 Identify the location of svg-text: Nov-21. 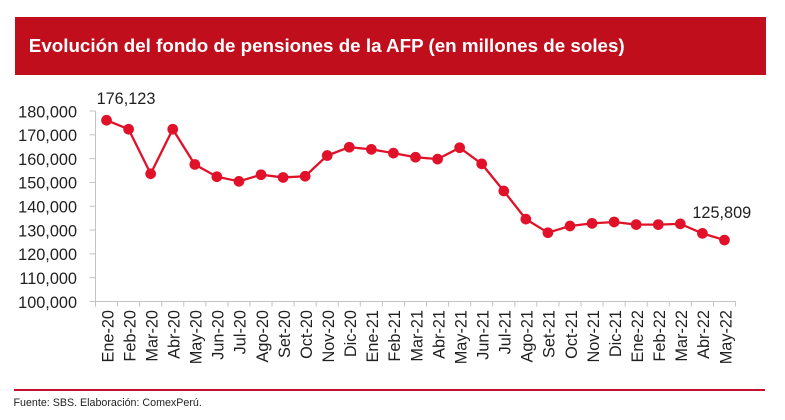
(594, 336).